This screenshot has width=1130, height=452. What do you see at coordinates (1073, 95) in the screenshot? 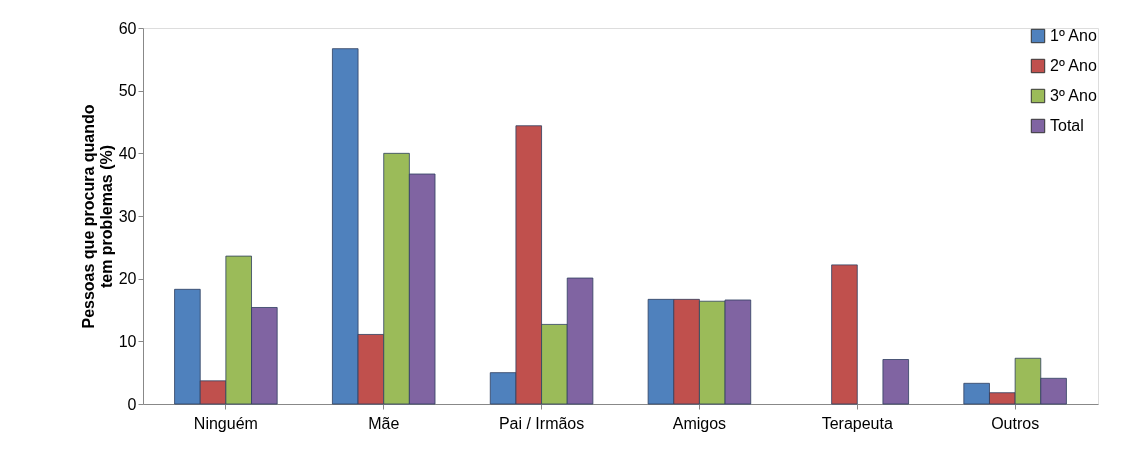
I see `legend-label: 3º Ano` at bounding box center [1073, 95].